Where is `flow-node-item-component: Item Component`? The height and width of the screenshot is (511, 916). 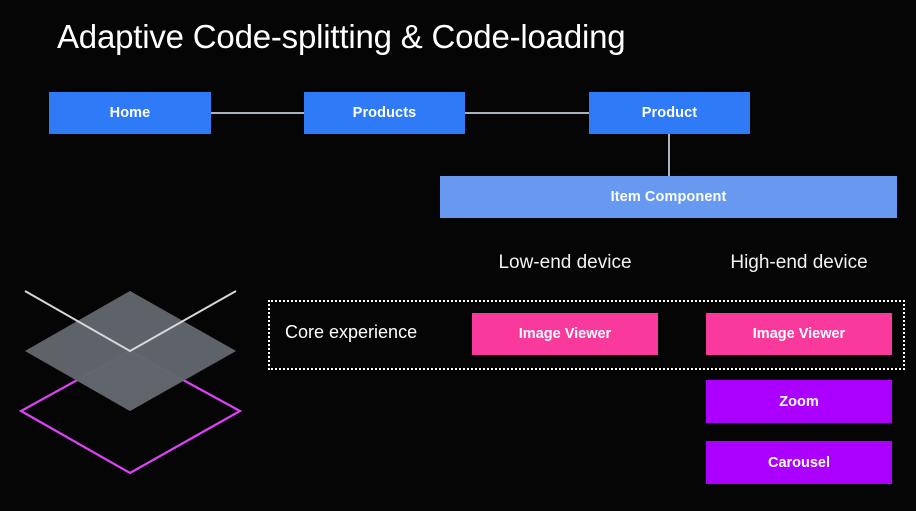
flow-node-item-component: Item Component is located at coordinates (668, 197).